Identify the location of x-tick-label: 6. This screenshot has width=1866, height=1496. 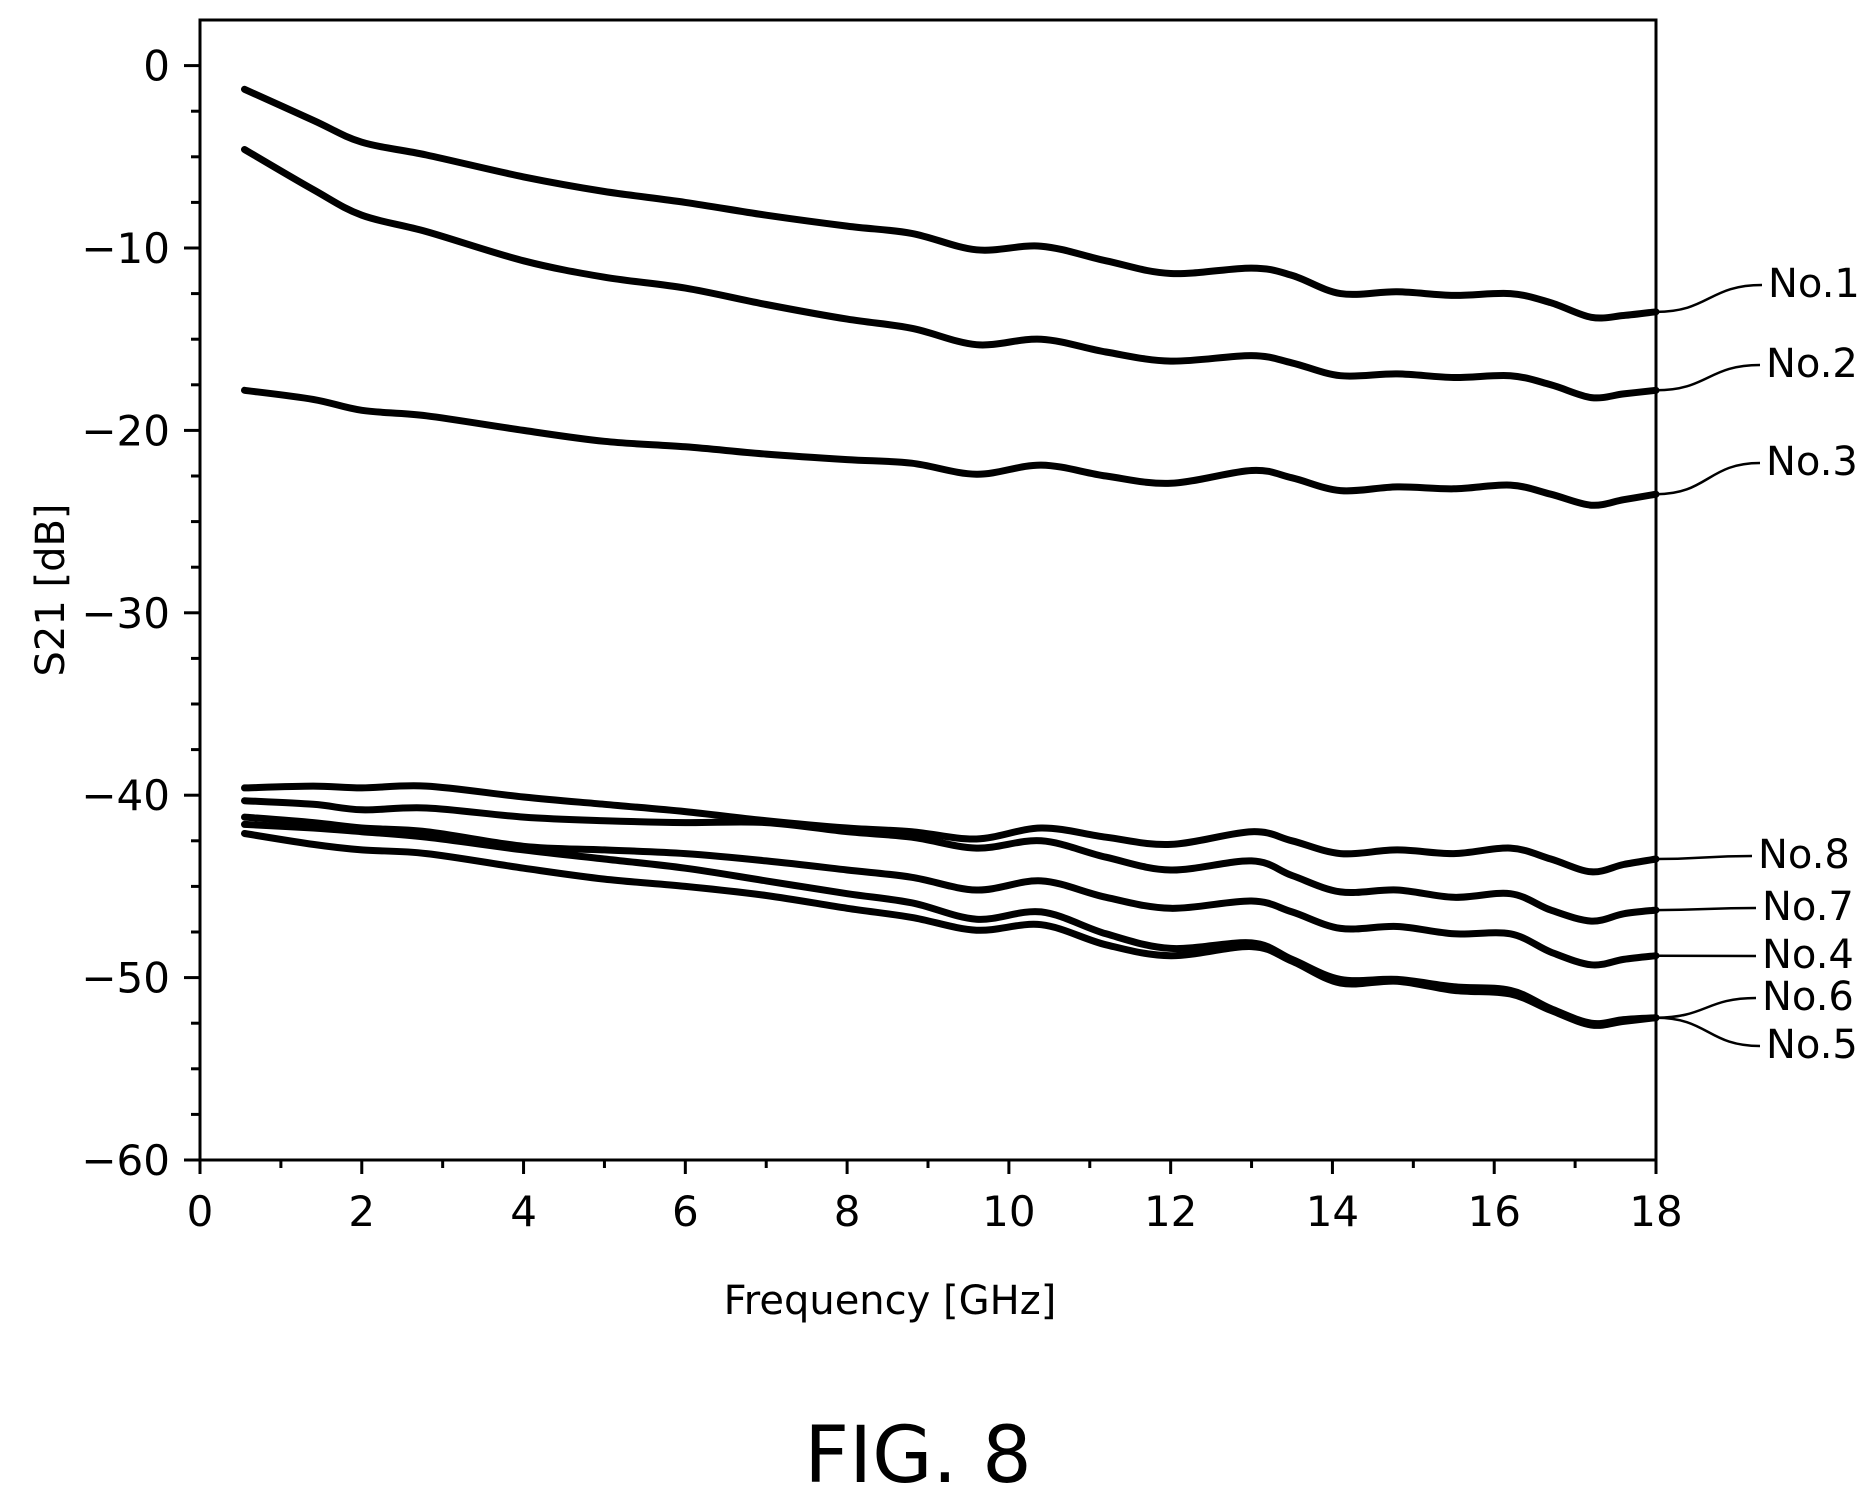
(685, 1211).